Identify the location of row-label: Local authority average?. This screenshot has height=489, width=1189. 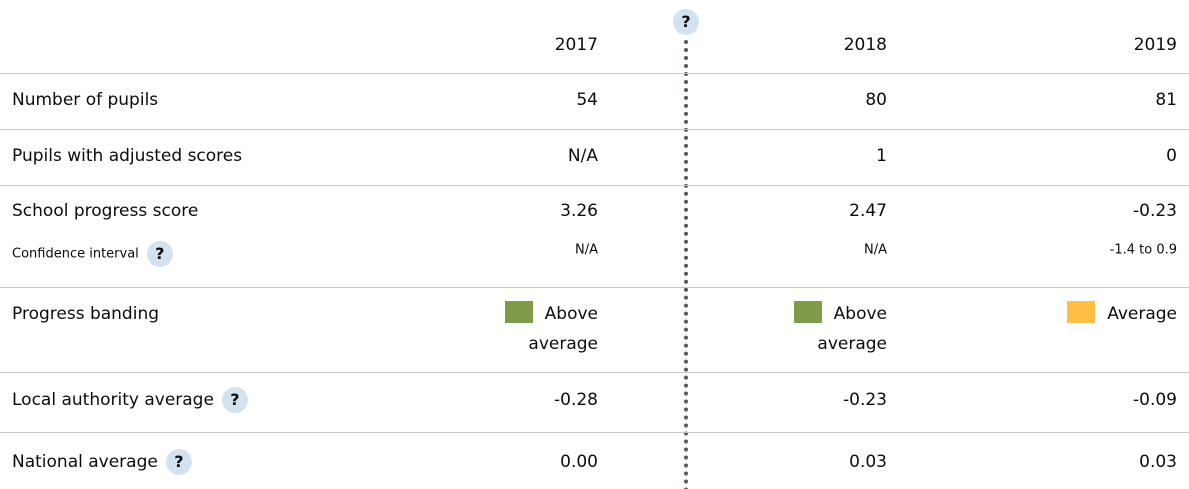
(130, 400).